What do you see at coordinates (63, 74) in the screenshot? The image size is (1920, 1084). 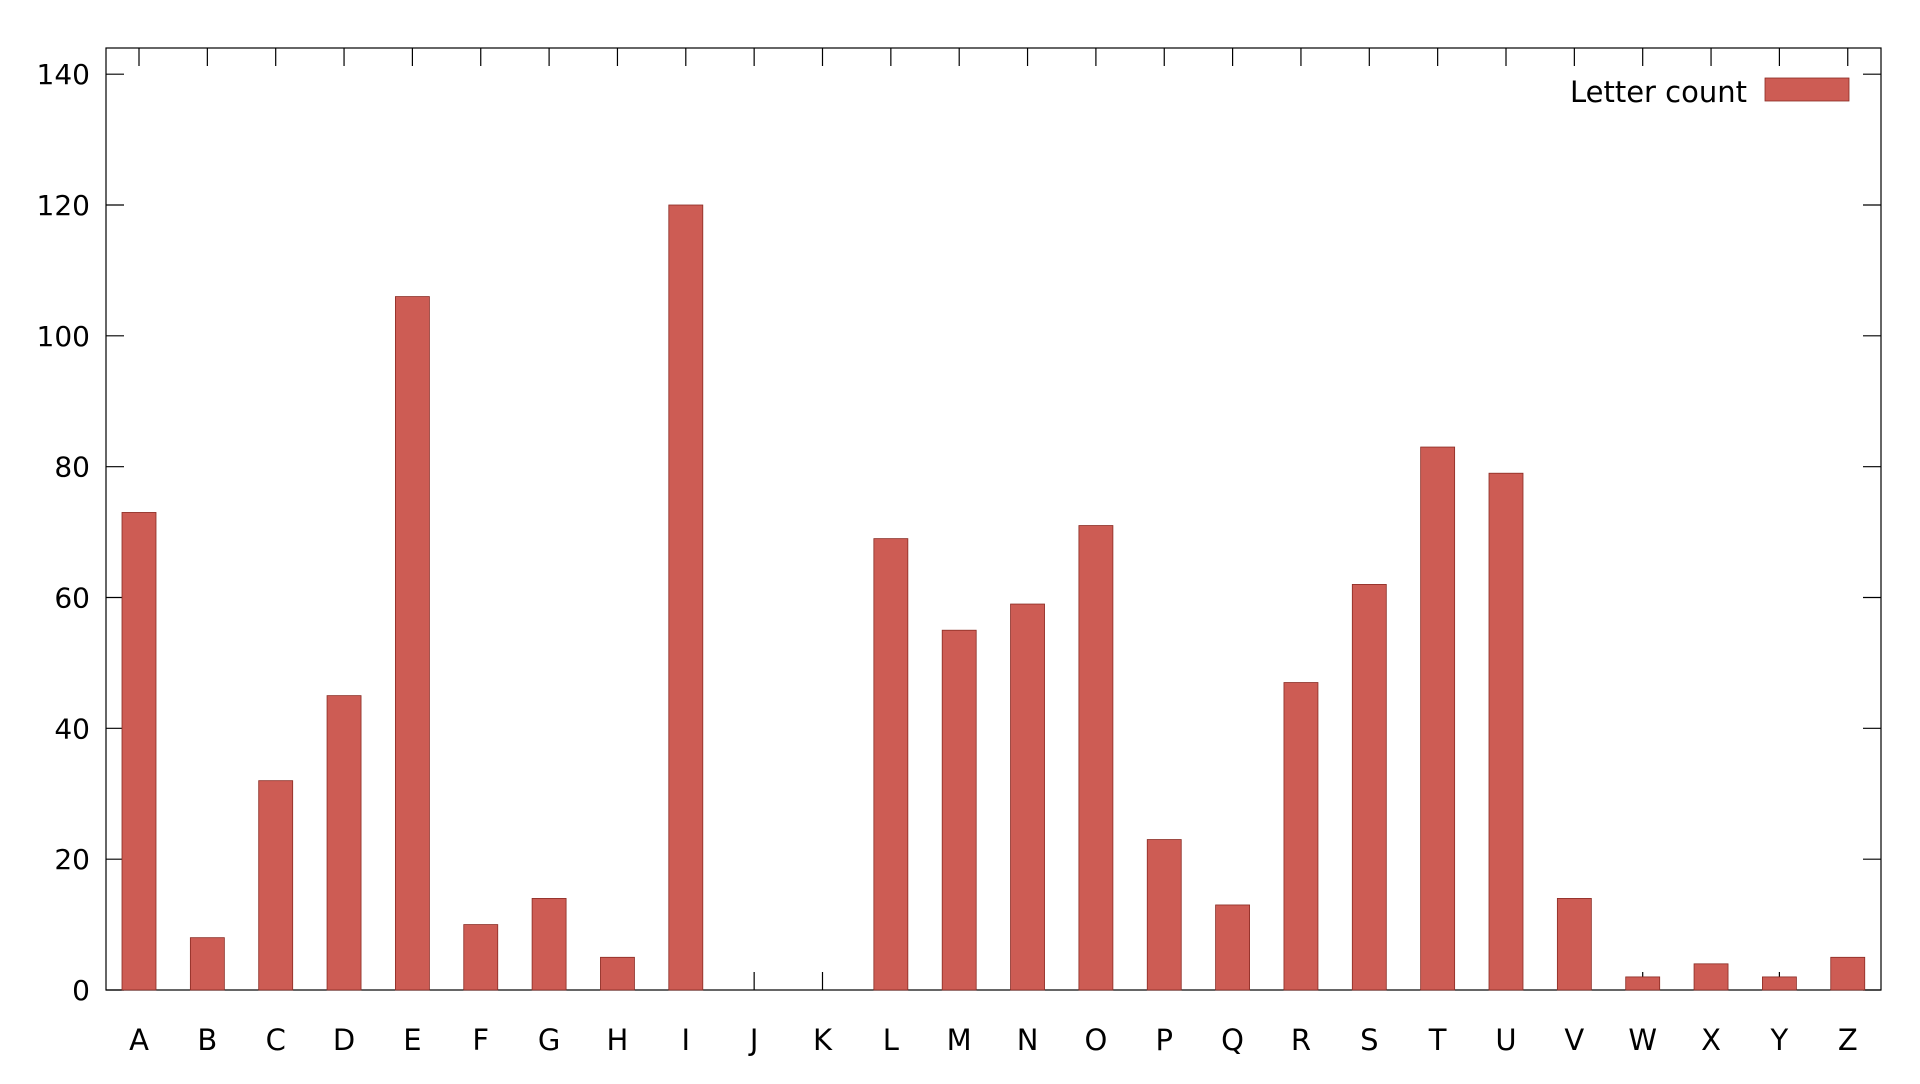 I see `y-tick-label: 140` at bounding box center [63, 74].